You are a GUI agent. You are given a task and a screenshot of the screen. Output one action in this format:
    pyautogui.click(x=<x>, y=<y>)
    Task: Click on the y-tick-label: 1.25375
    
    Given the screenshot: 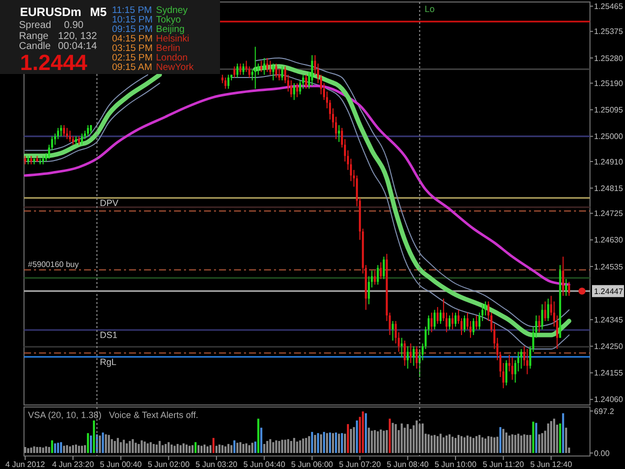 What is the action you would take?
    pyautogui.click(x=609, y=31)
    